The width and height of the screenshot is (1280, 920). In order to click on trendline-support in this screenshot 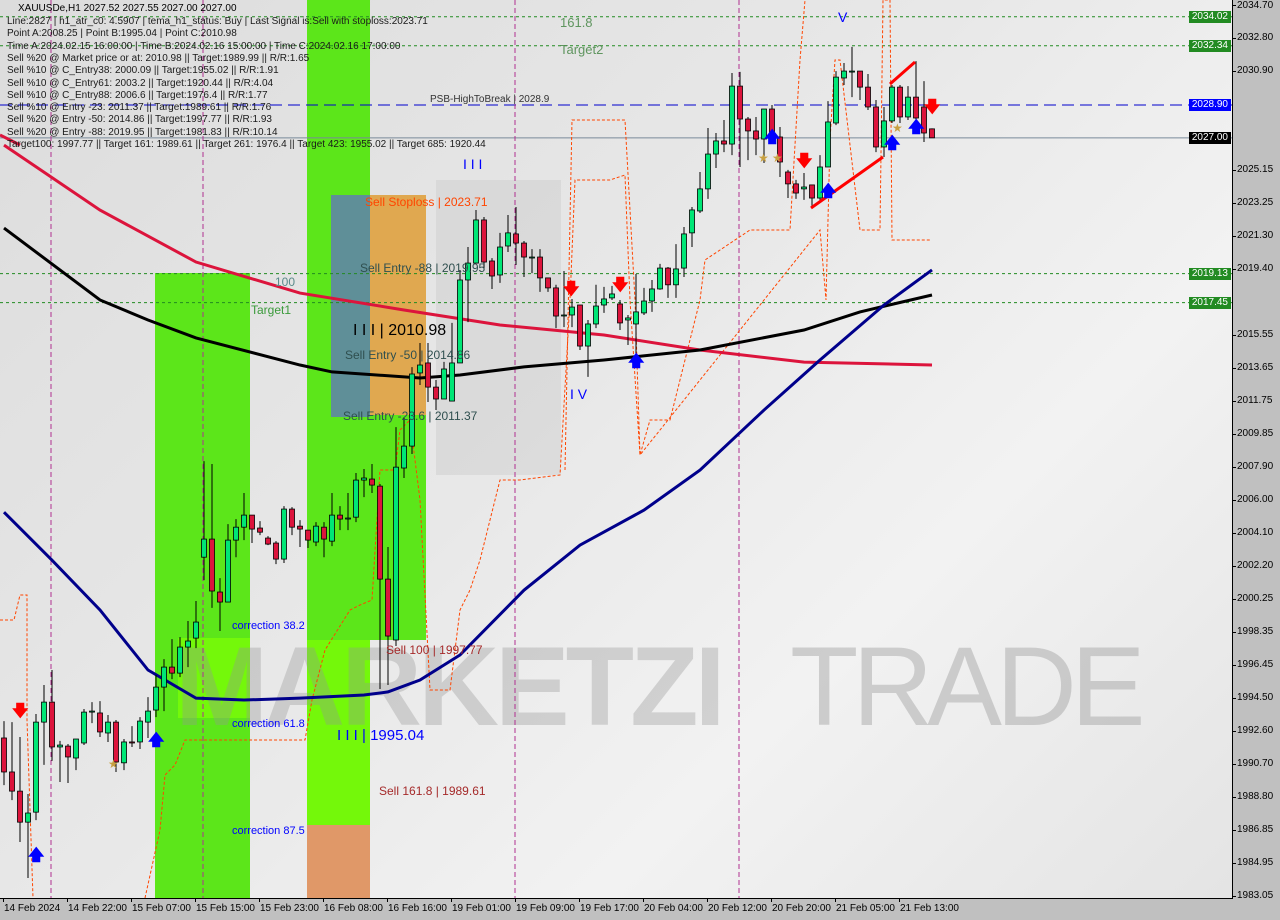, I will do `click(847, 182)`.